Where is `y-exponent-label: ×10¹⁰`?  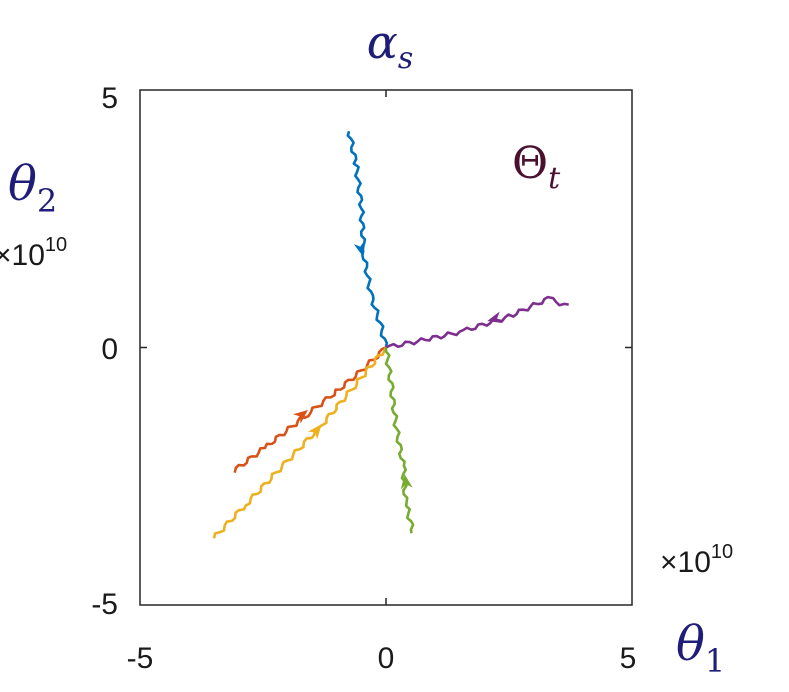 y-exponent-label: ×10¹⁰ is located at coordinates (33, 253).